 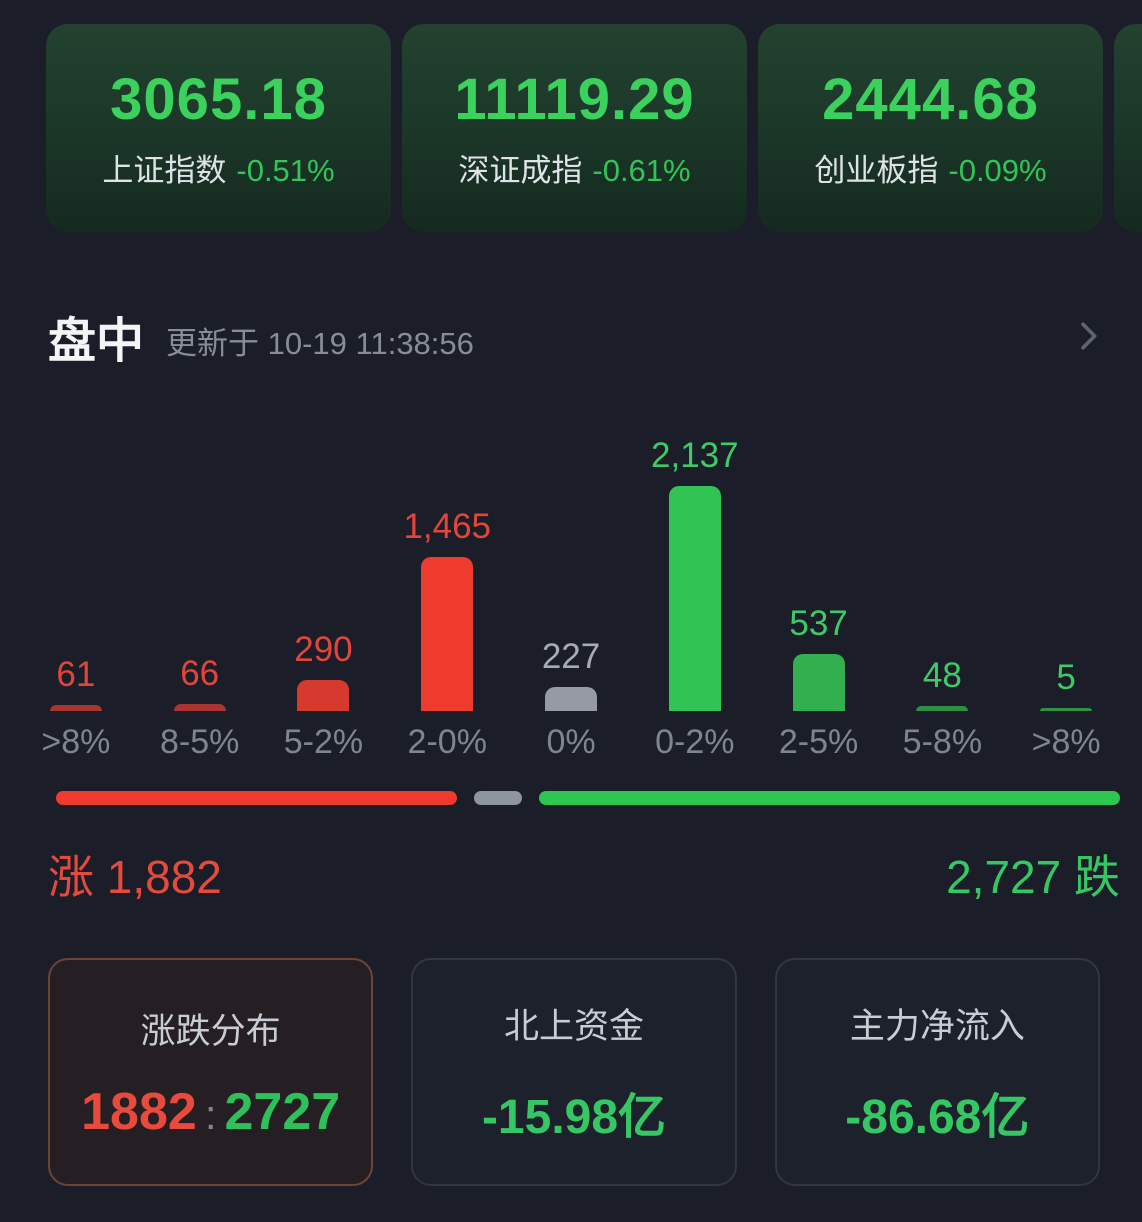 I want to click on bar-area: 48, so click(x=942, y=596).